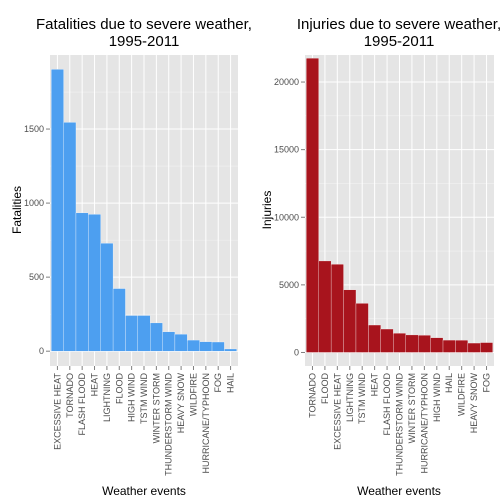  I want to click on fatalities-category-label: LIGHTNING, so click(107, 397).